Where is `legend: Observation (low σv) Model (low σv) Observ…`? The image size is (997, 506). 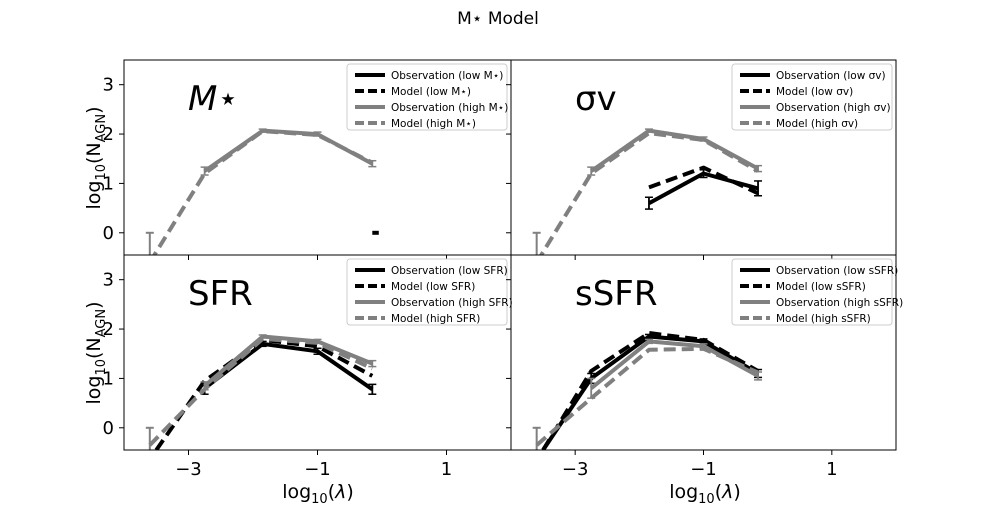
legend: Observation (low σv) Model (low σv) Observ… is located at coordinates (812, 97).